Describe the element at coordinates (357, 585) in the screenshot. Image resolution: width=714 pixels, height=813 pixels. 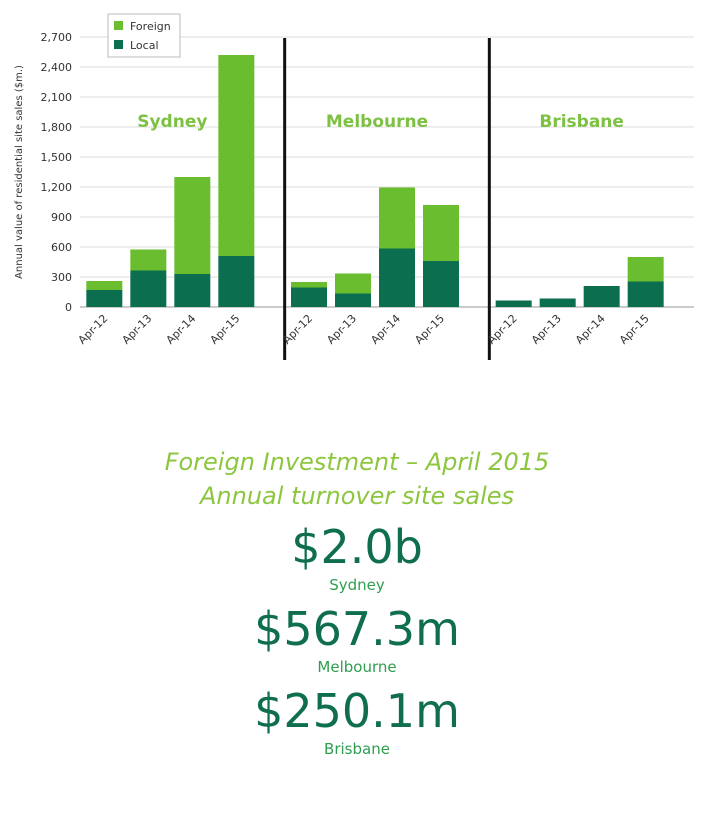
I see `sydney-label: Sydney` at that location.